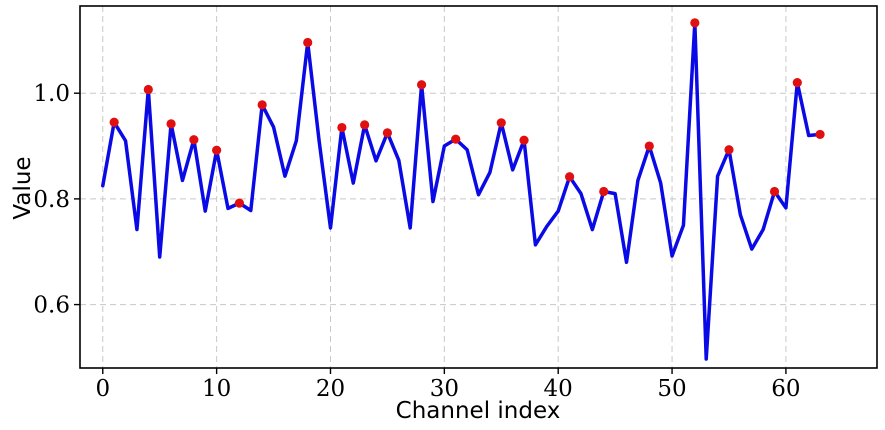  Describe the element at coordinates (51, 200) in the screenshot. I see `y-tick-label: 0.8` at that location.